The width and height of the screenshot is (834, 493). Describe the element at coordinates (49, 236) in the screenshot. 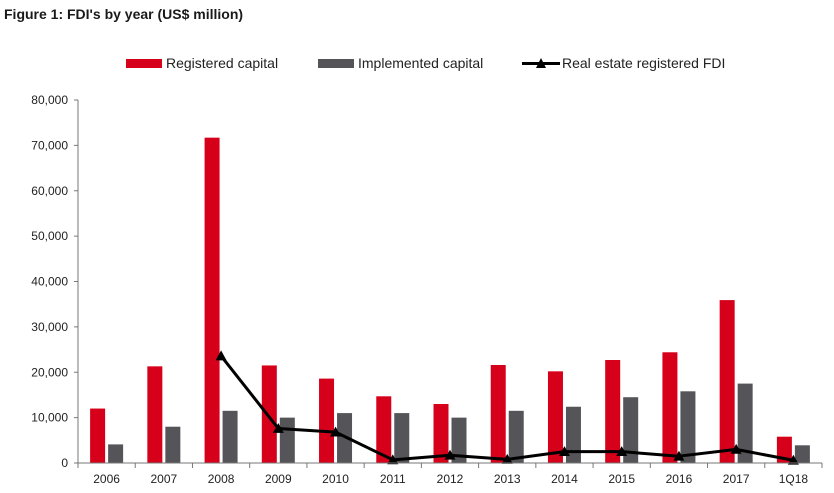

I see `y-tick-label: 50,000` at that location.